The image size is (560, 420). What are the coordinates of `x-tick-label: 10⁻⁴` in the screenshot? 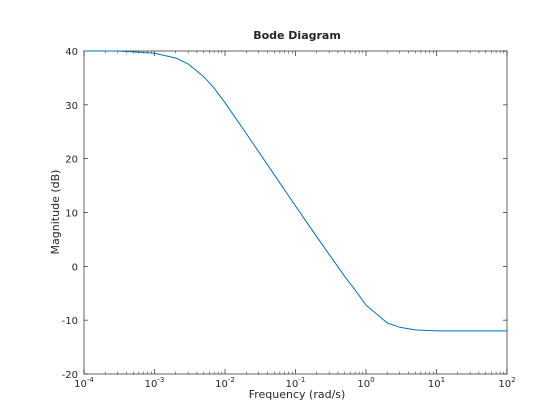 It's located at (84, 383).